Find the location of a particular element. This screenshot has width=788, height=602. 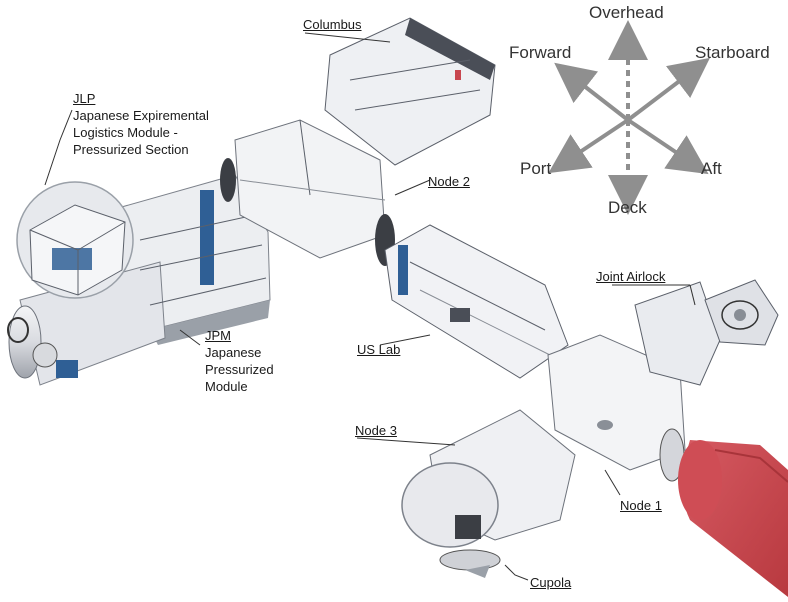

compass-forward-label: Forward is located at coordinates (540, 52).